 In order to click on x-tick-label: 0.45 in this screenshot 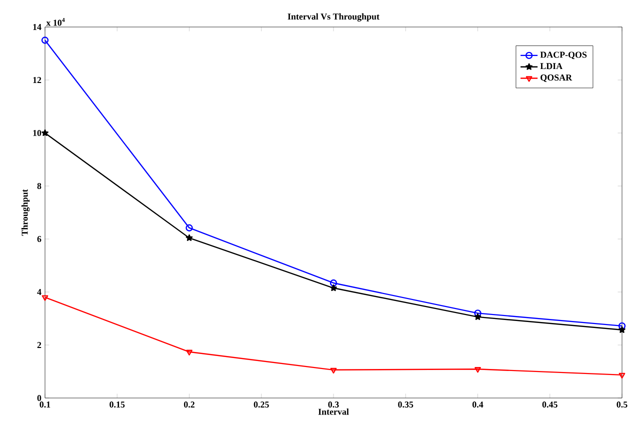, I will do `click(550, 405)`.